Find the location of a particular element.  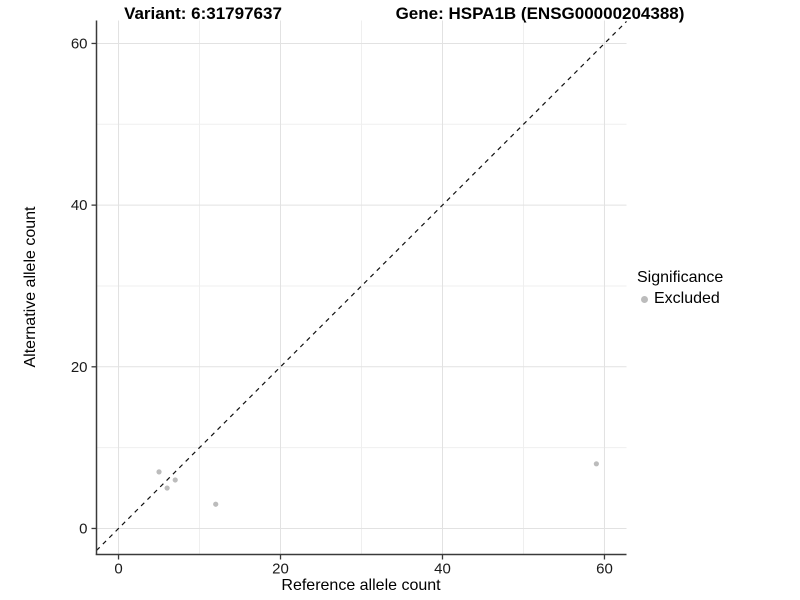

legend-entry-excluded: Excluded is located at coordinates (680, 299).